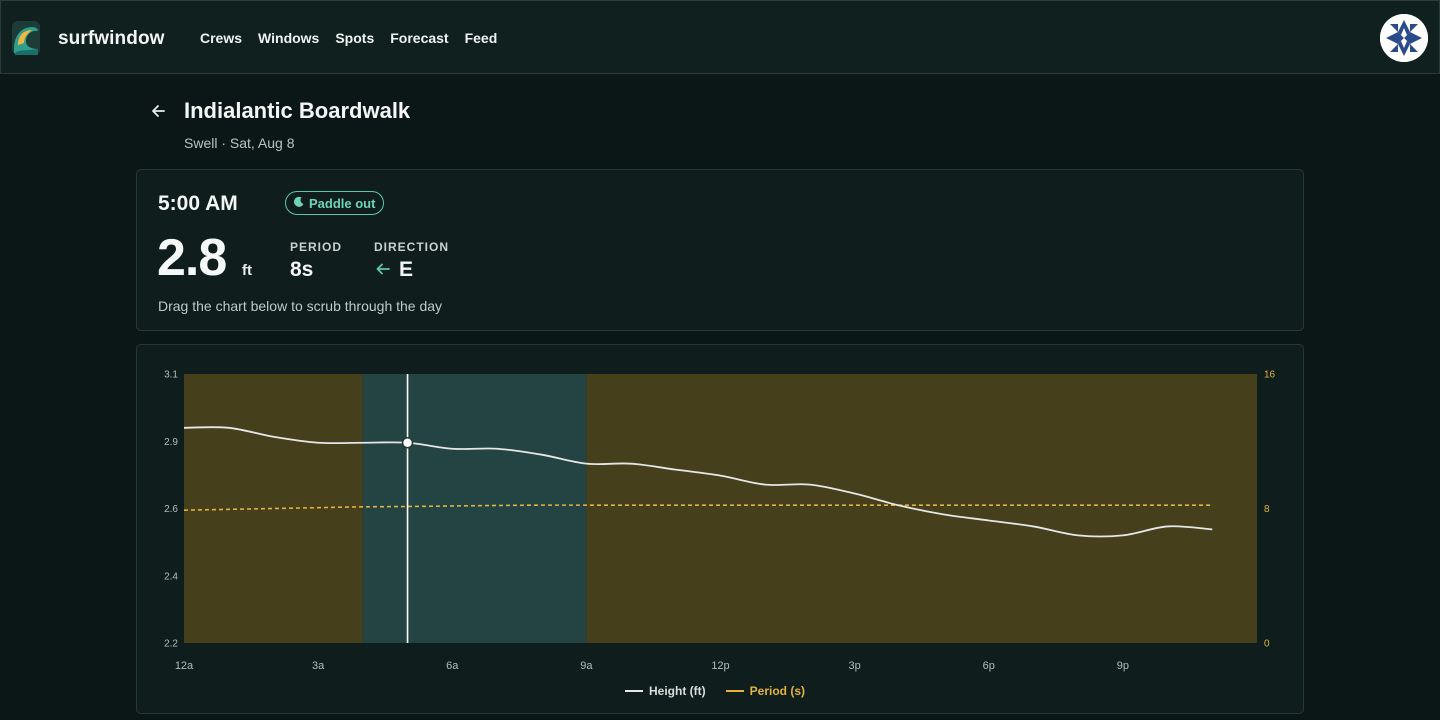  I want to click on moon-icon, so click(299, 203).